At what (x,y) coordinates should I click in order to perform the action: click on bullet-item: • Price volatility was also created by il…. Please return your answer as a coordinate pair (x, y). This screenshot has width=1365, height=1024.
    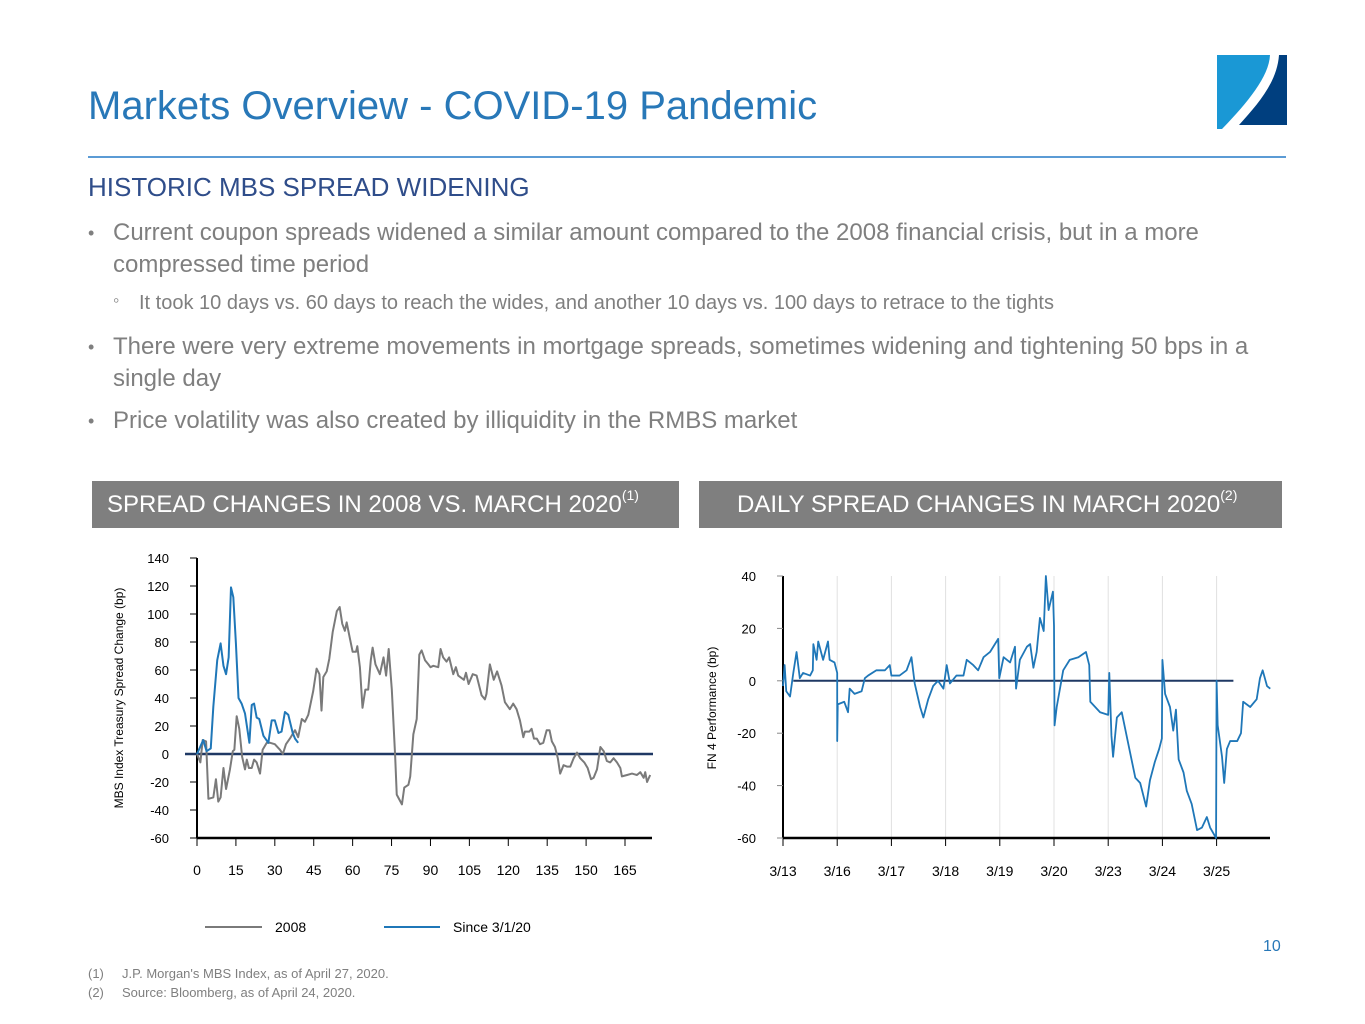
    Looking at the image, I should click on (683, 421).